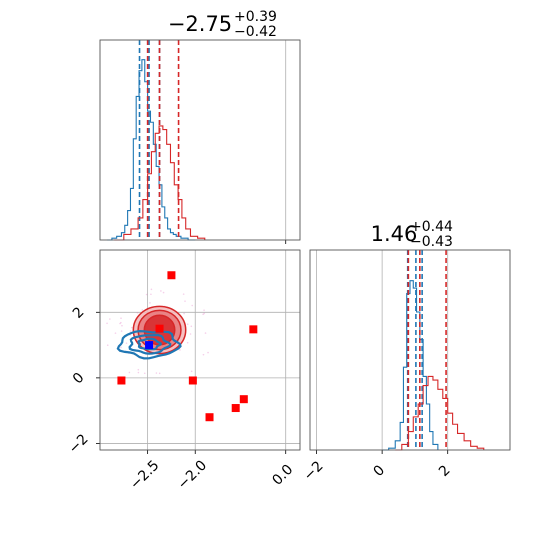  Describe the element at coordinates (160, 183) in the screenshot. I see `histogram-1-series-1-line` at that location.